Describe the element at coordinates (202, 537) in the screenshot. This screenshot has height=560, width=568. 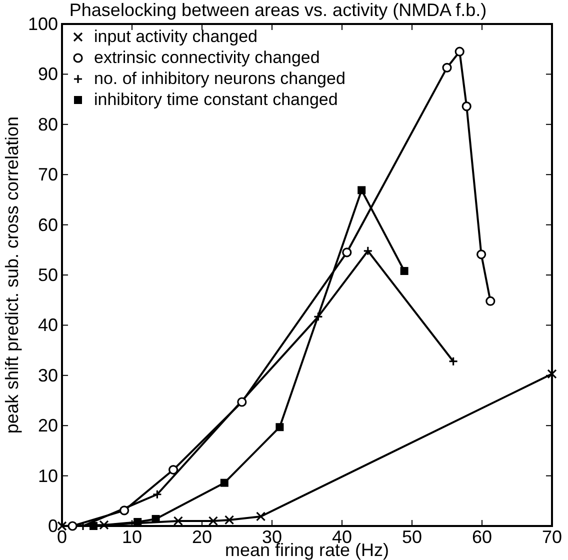
I see `x-tick-label: 20` at that location.